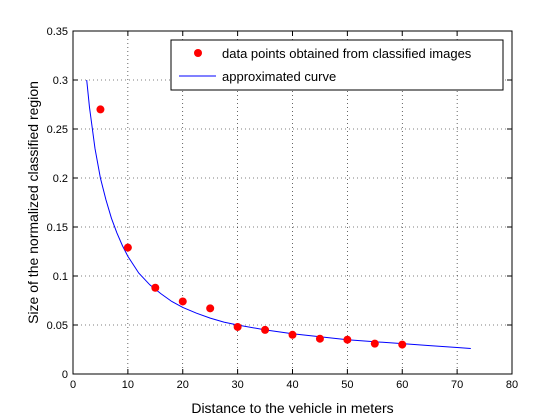 The width and height of the screenshot is (560, 420). What do you see at coordinates (457, 385) in the screenshot?
I see `x-tick-label: 70` at bounding box center [457, 385].